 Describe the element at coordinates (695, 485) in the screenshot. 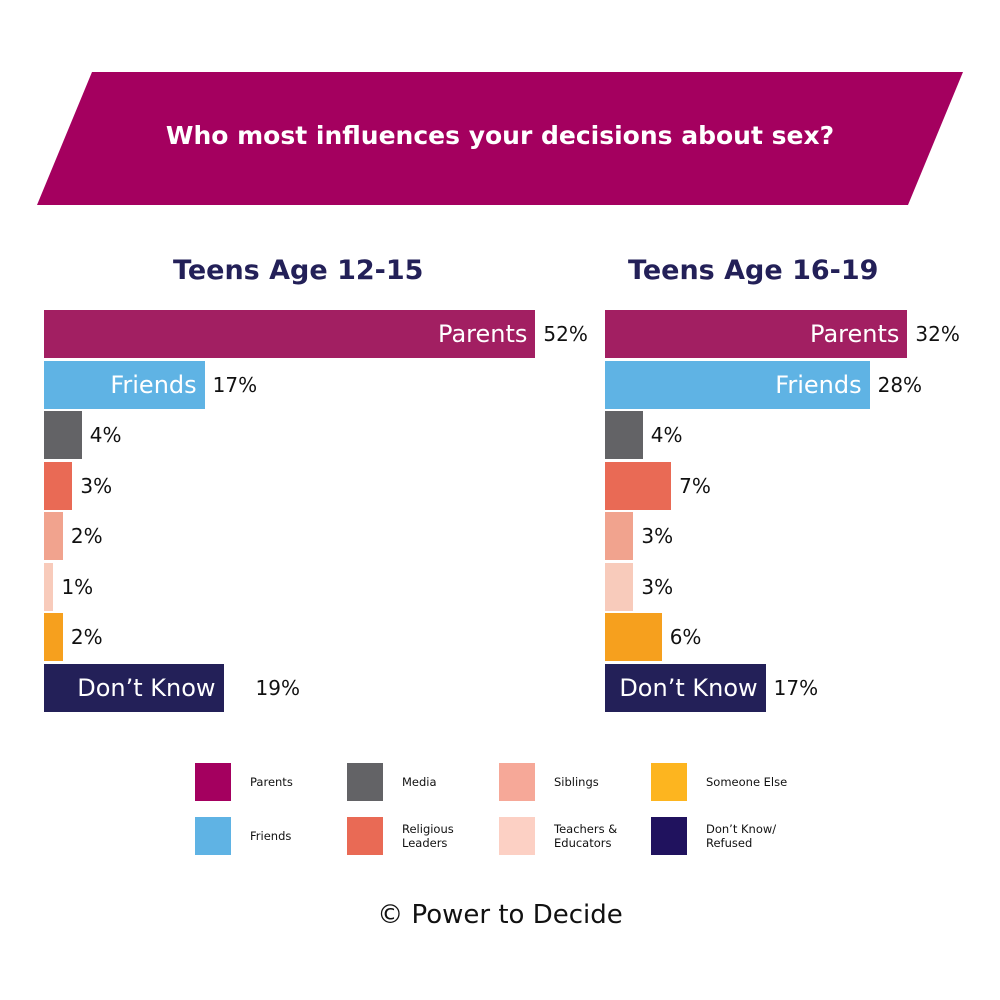

I see `value-label: 7%` at that location.